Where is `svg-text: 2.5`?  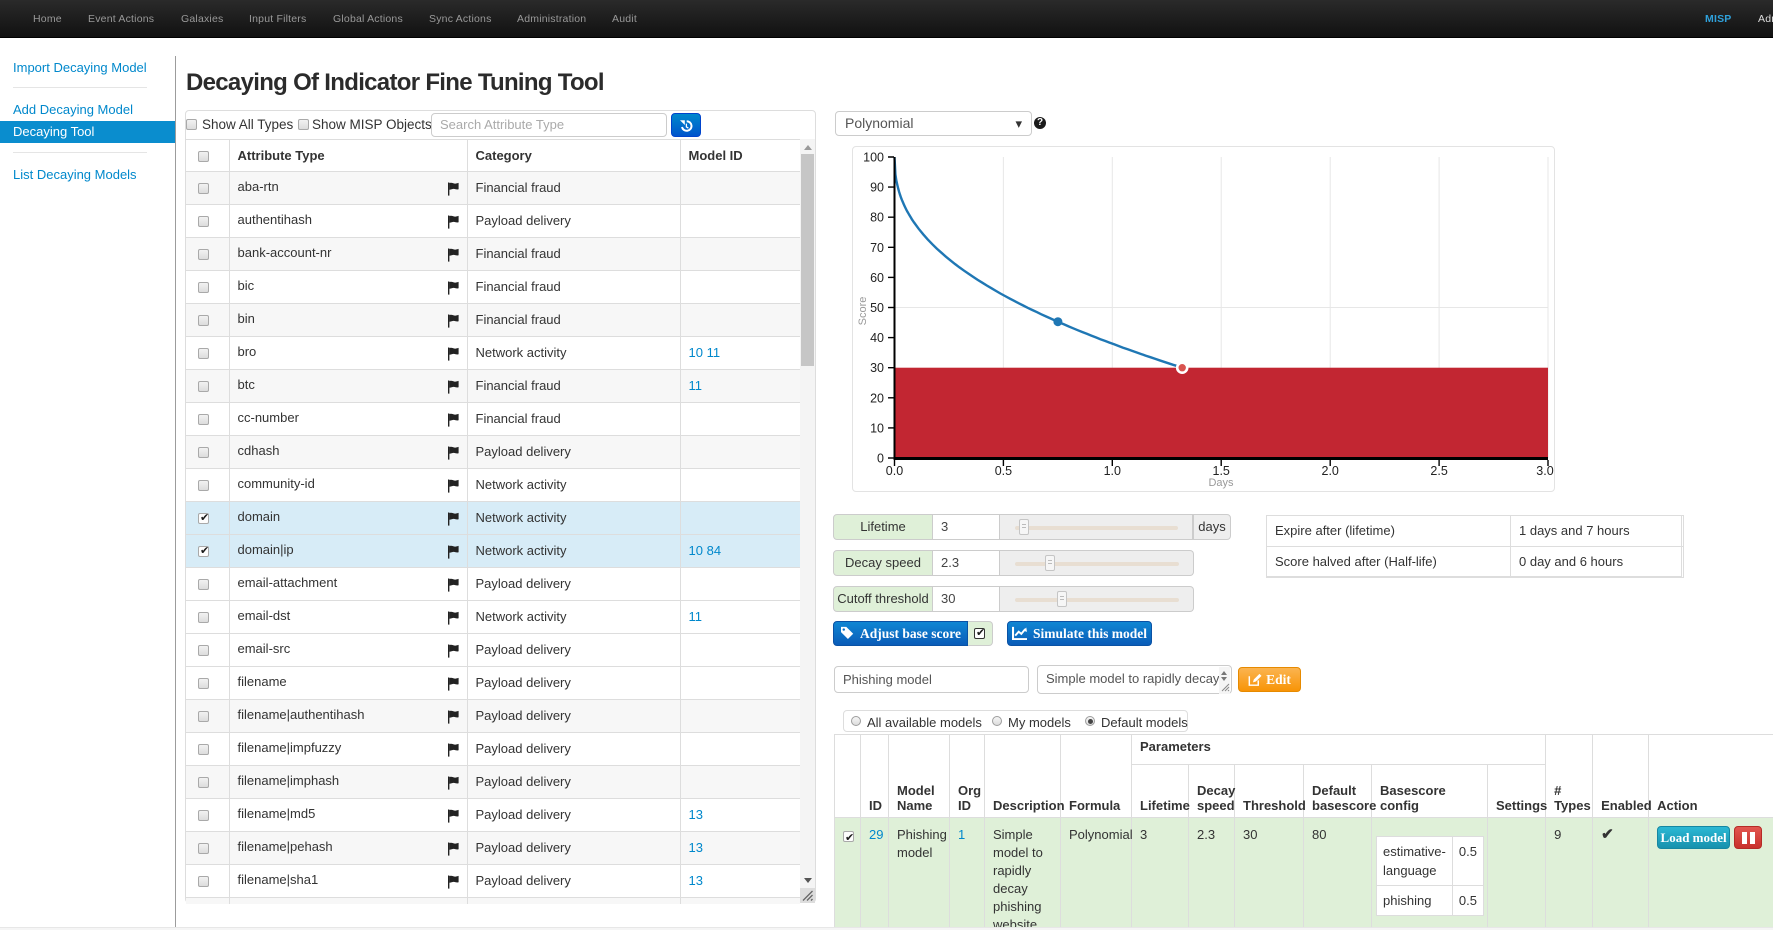 svg-text: 2.5 is located at coordinates (1438, 471).